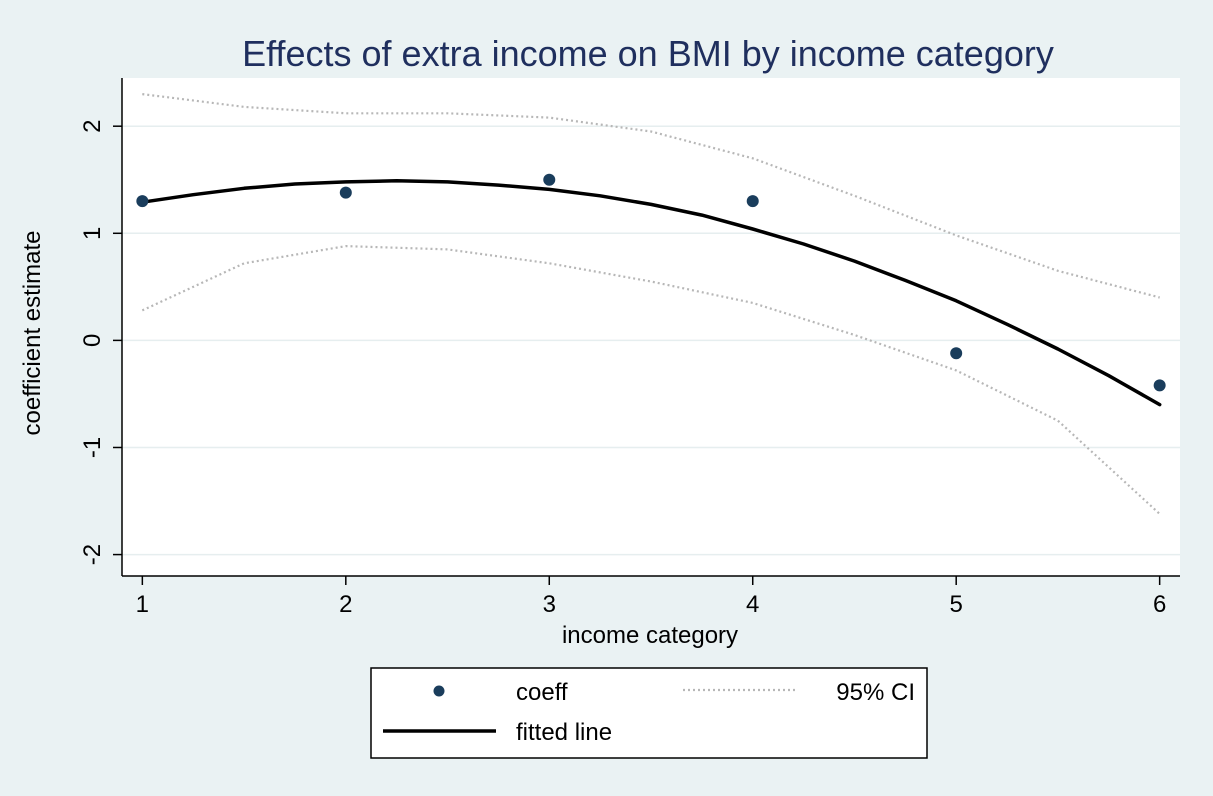 This screenshot has height=796, width=1213. Describe the element at coordinates (1159, 604) in the screenshot. I see `x-tick-label: 6` at that location.